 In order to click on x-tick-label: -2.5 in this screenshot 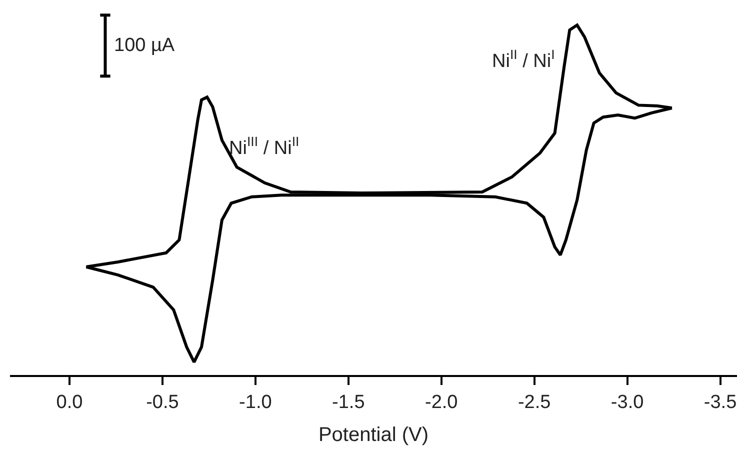, I will do `click(534, 402)`.